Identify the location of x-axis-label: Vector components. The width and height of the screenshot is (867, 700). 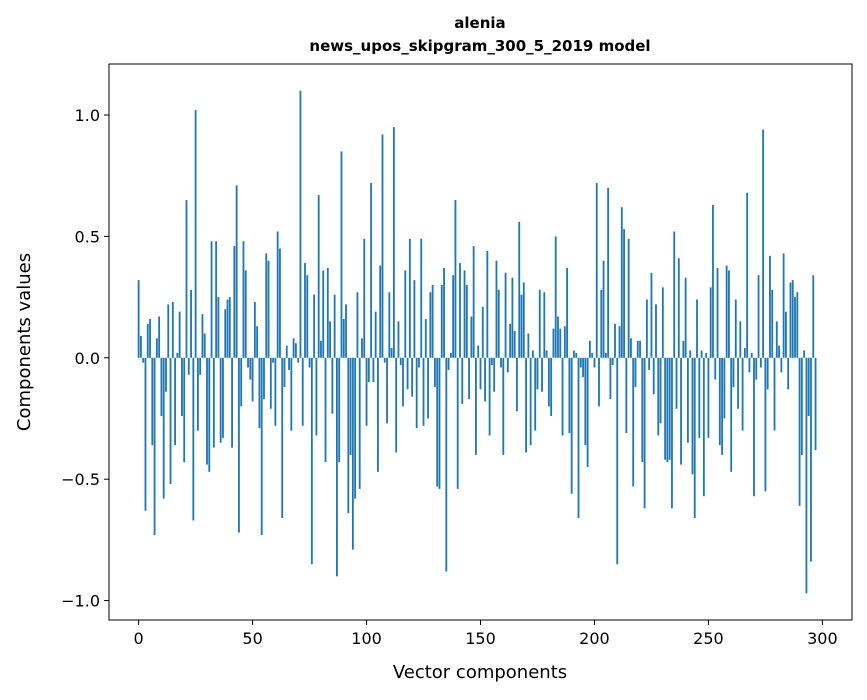
(480, 672).